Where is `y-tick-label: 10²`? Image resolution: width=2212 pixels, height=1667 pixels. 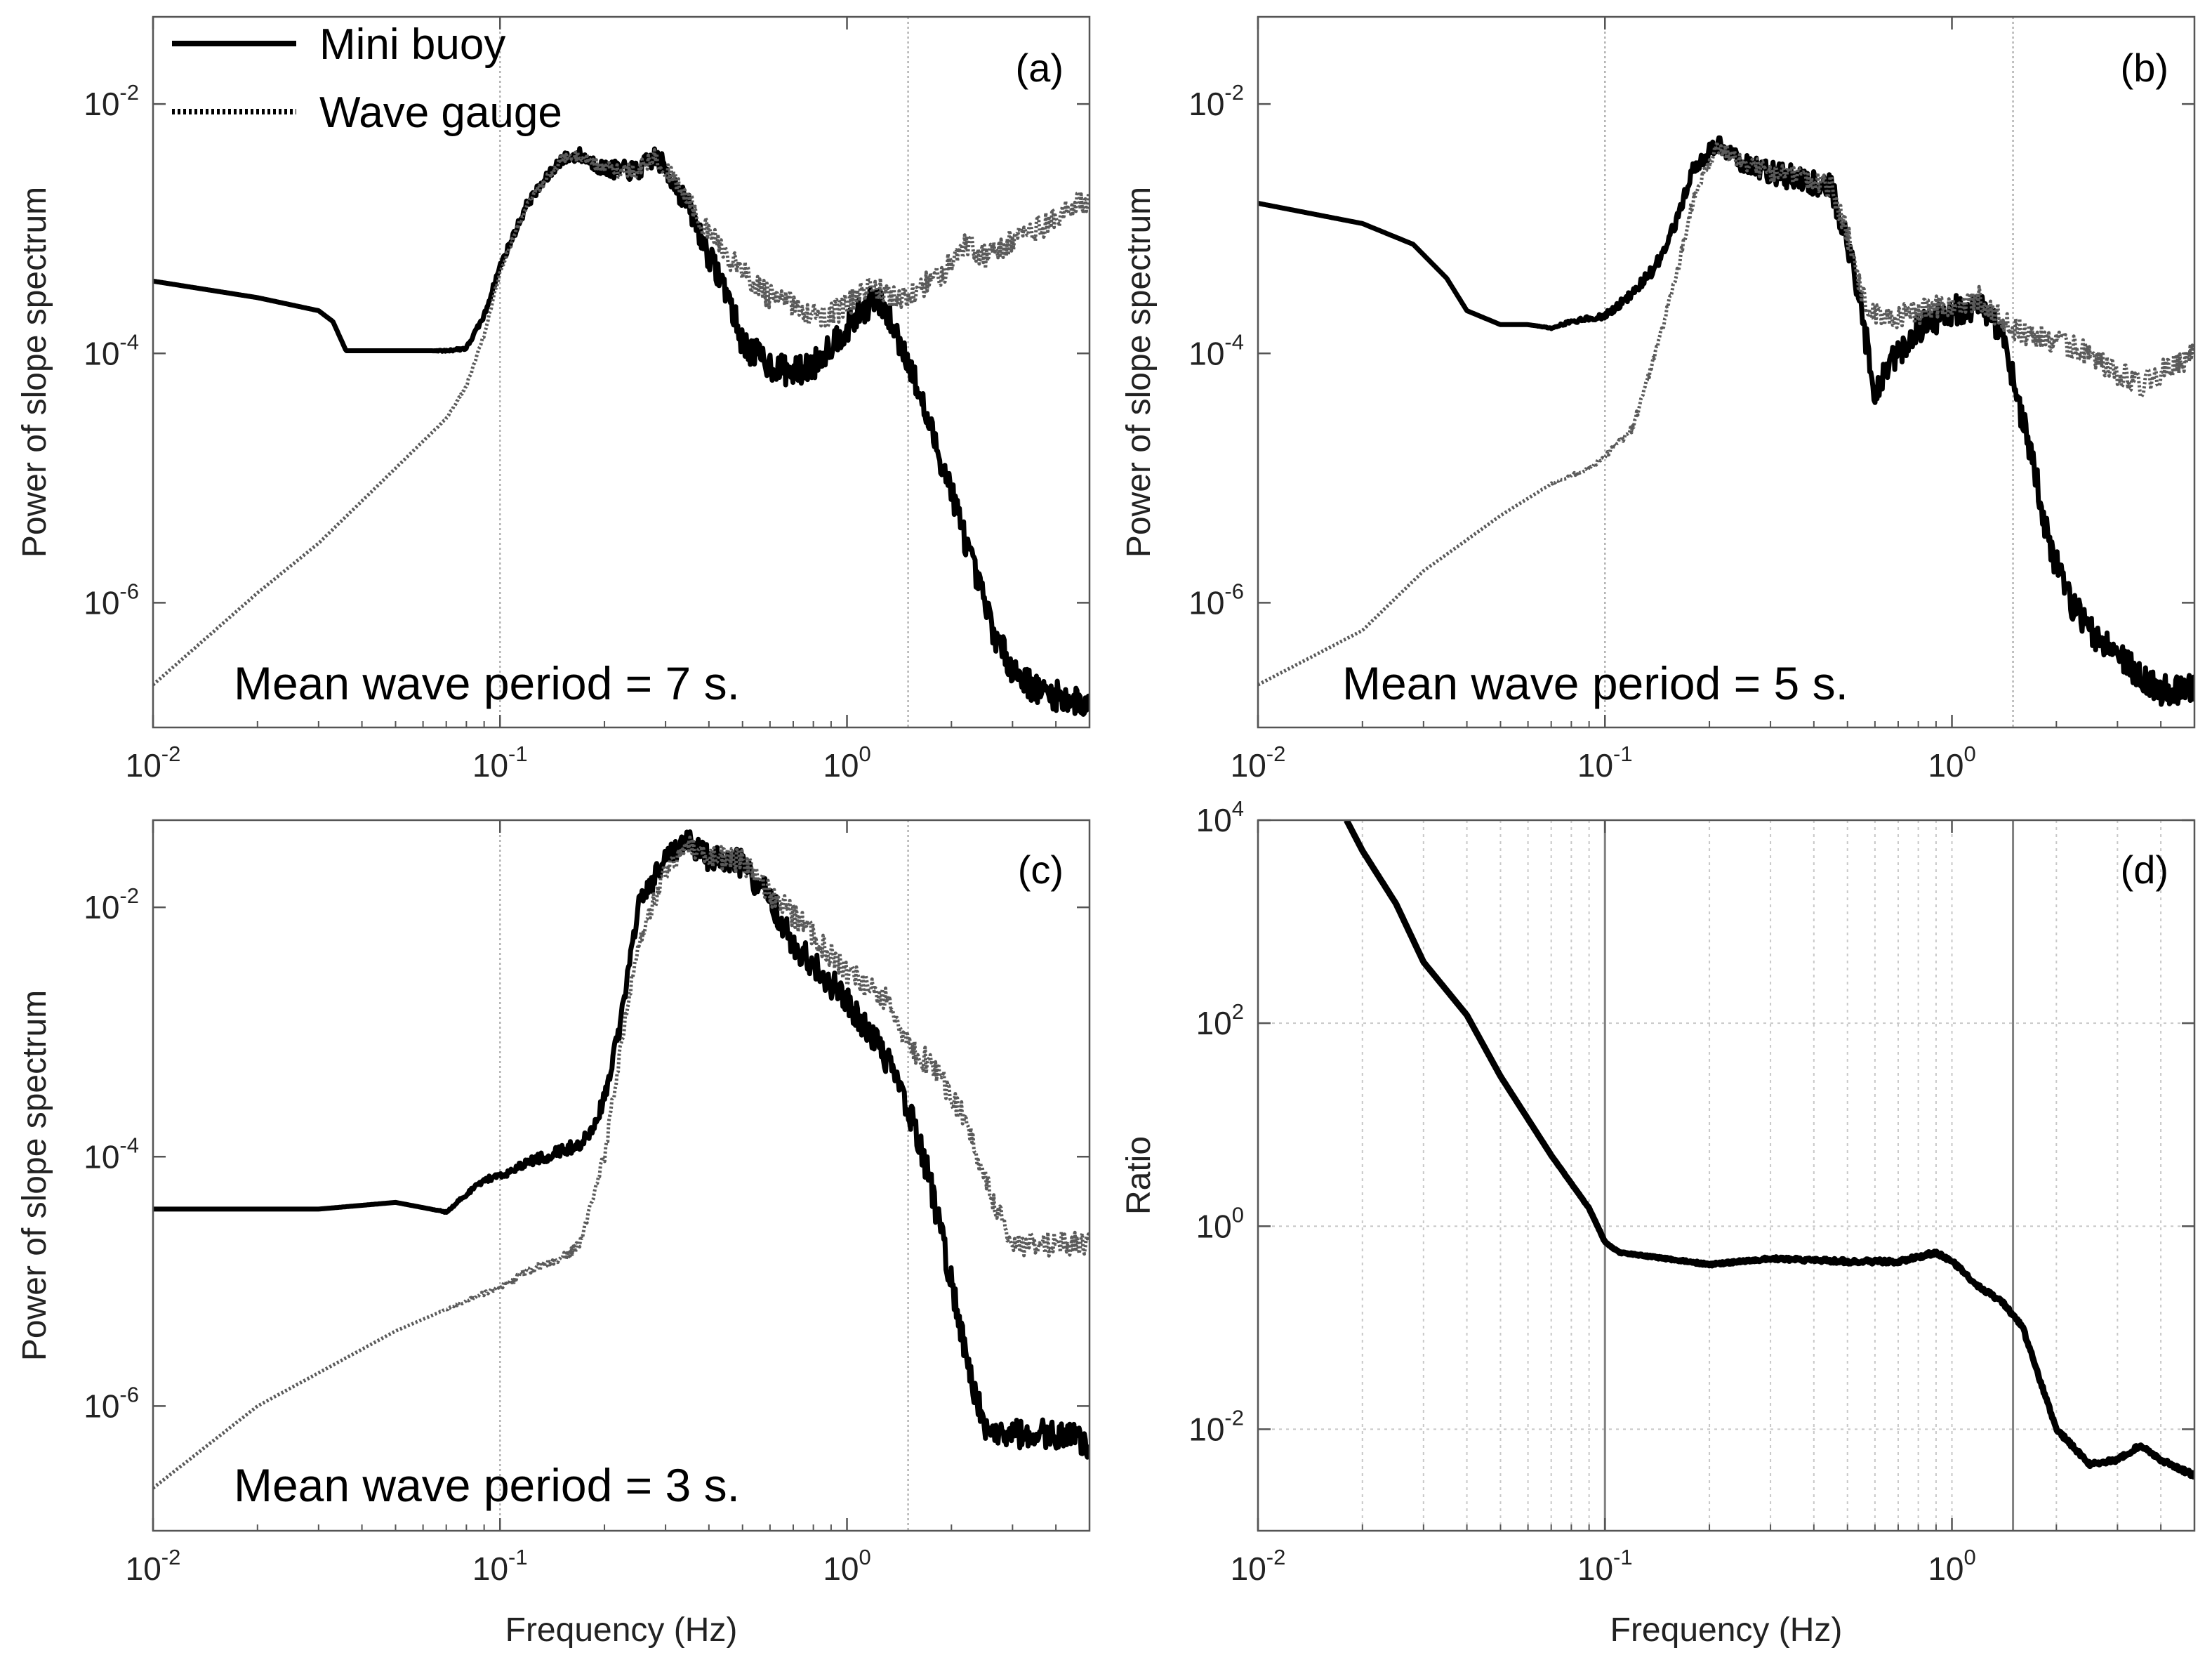
y-tick-label: 10² is located at coordinates (1220, 1020).